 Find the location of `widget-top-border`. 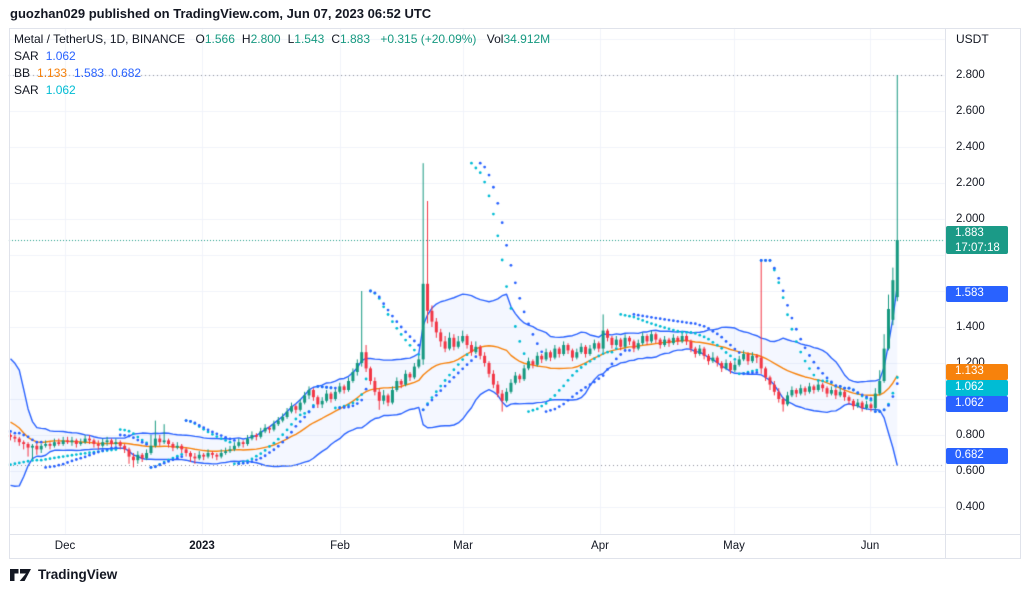

widget-top-border is located at coordinates (514, 28).